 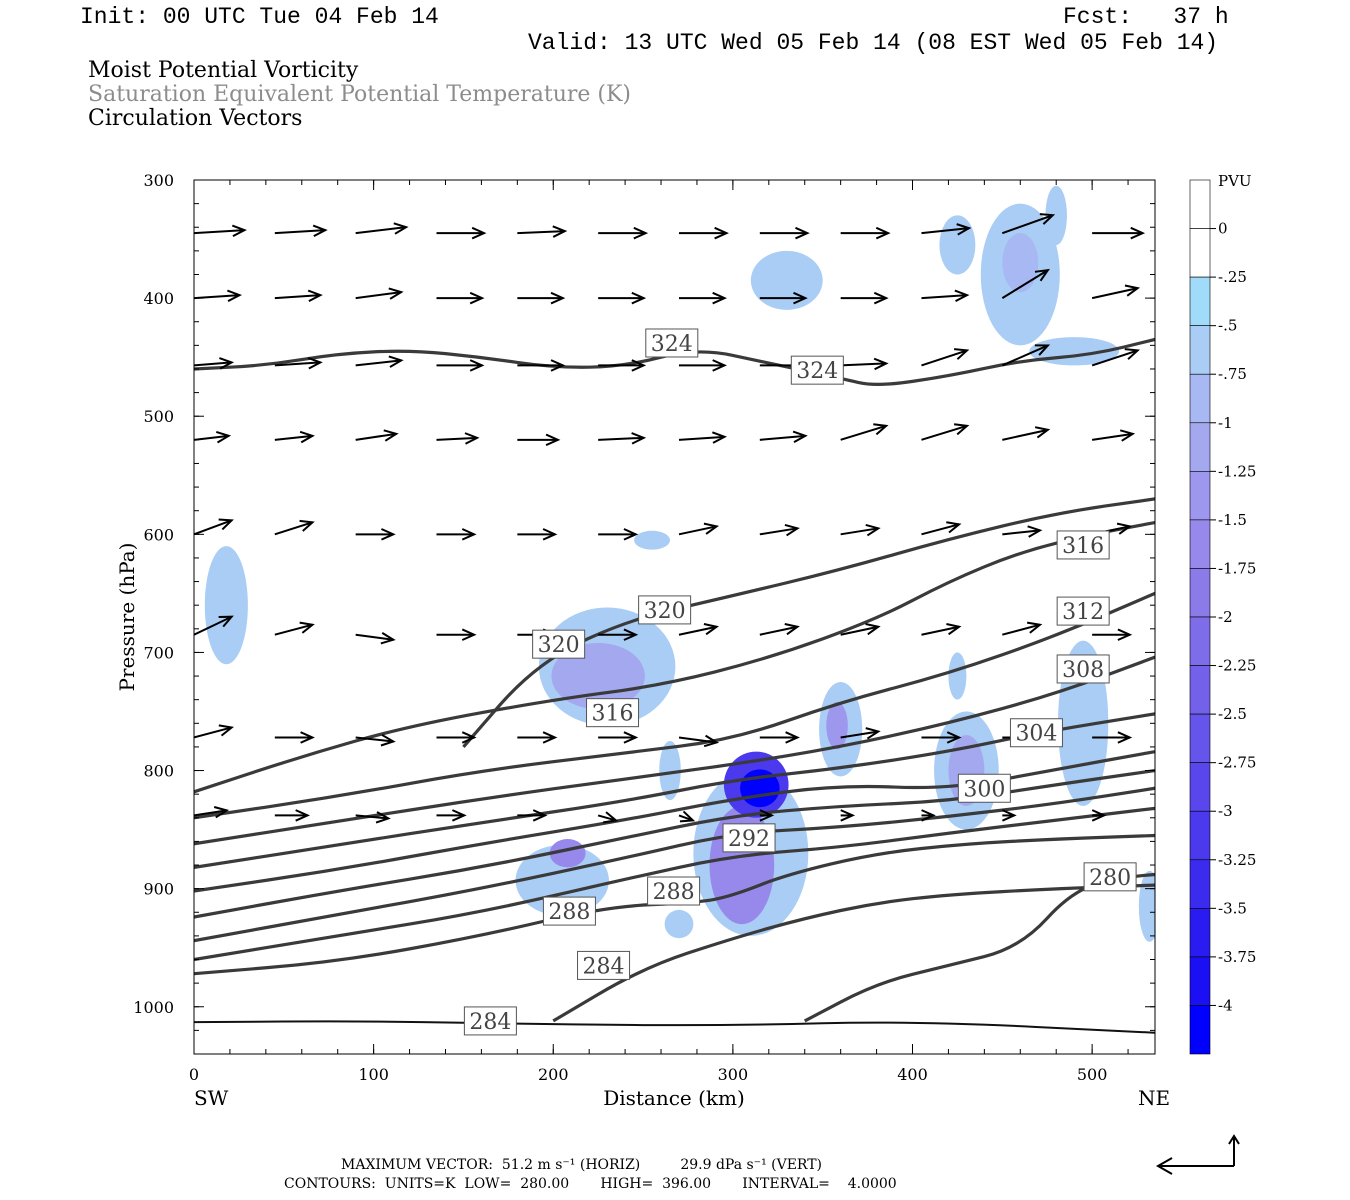 I want to click on contour-label-10: 292, so click(x=749, y=838).